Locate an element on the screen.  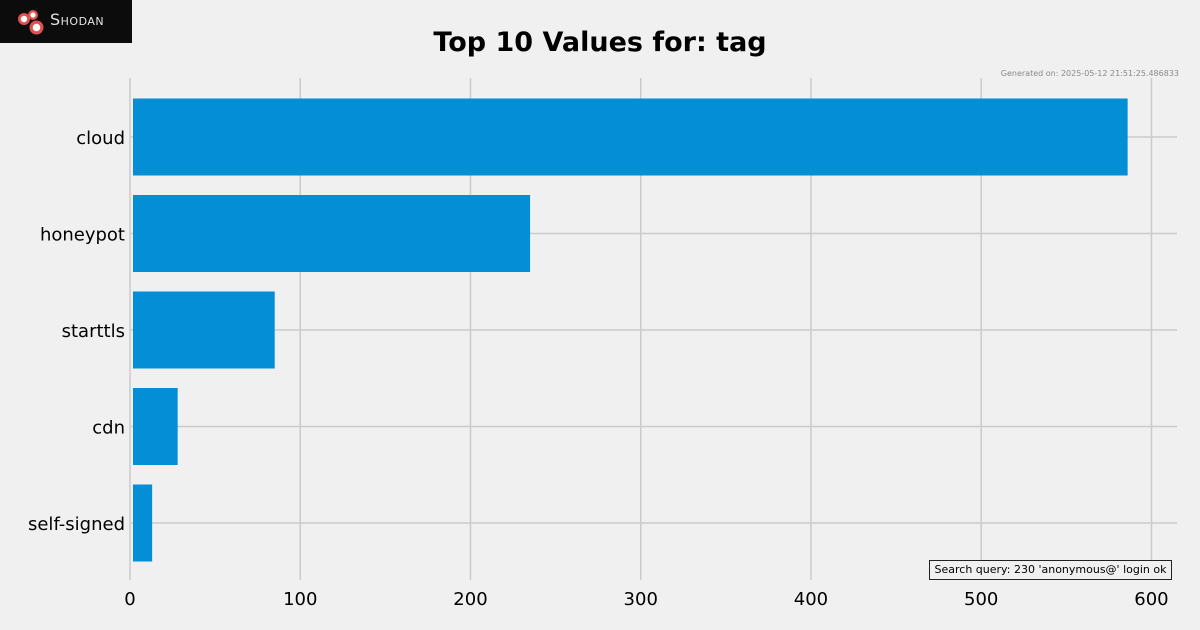
x-tick-label: 0 is located at coordinates (129, 599).